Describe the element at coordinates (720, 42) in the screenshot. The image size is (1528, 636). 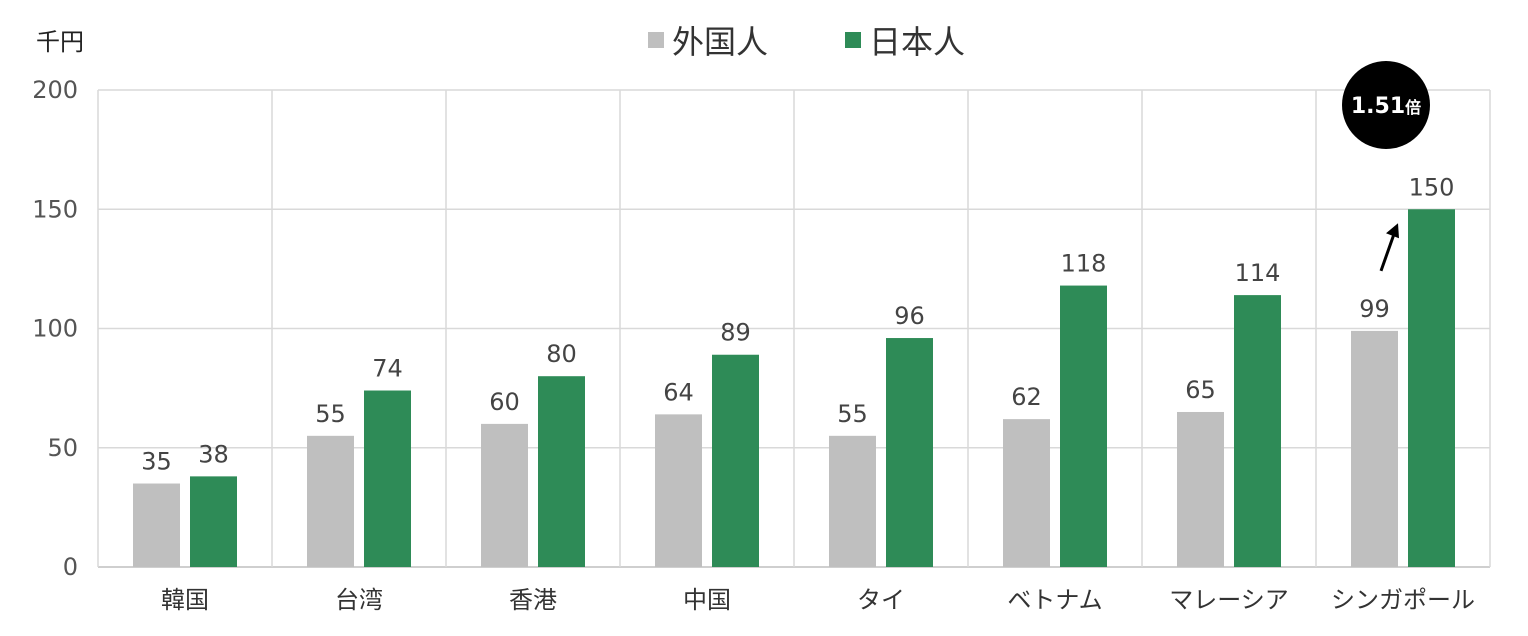
I see `legend-label: 外国人` at that location.